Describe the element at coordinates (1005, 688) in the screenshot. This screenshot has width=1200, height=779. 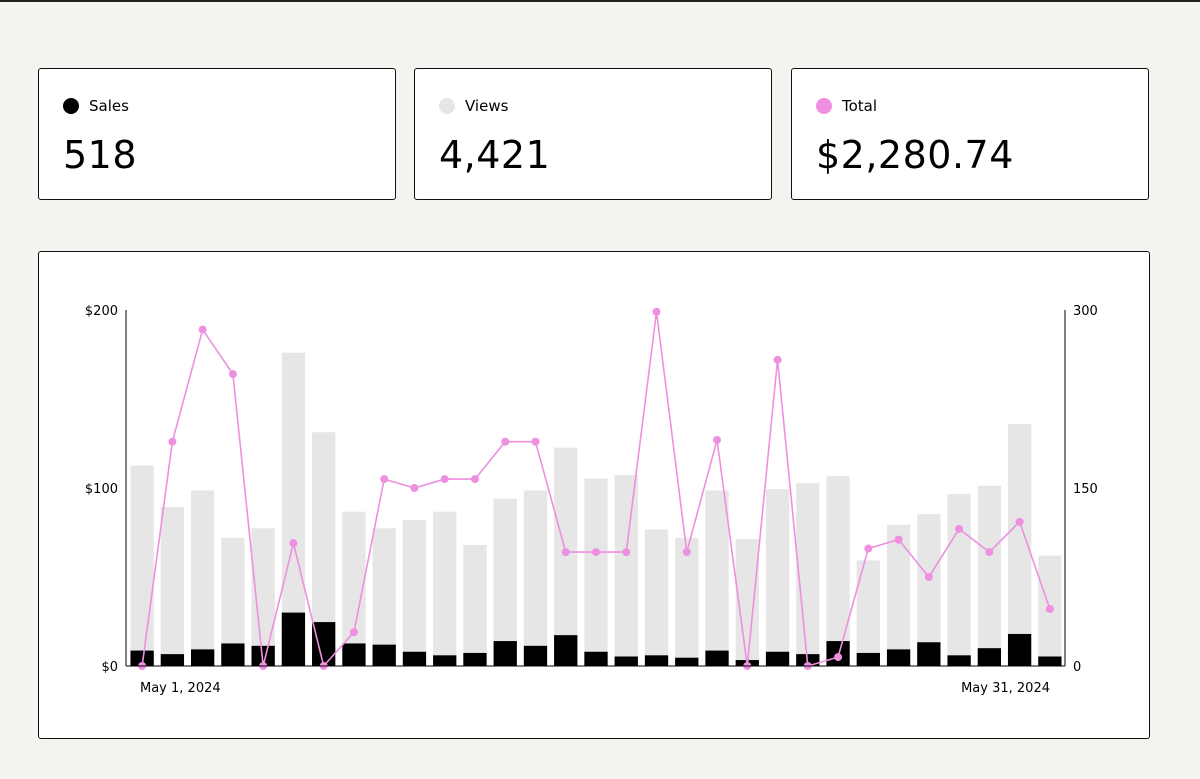
I see `x-axis-end-label: May 31, 2024` at that location.